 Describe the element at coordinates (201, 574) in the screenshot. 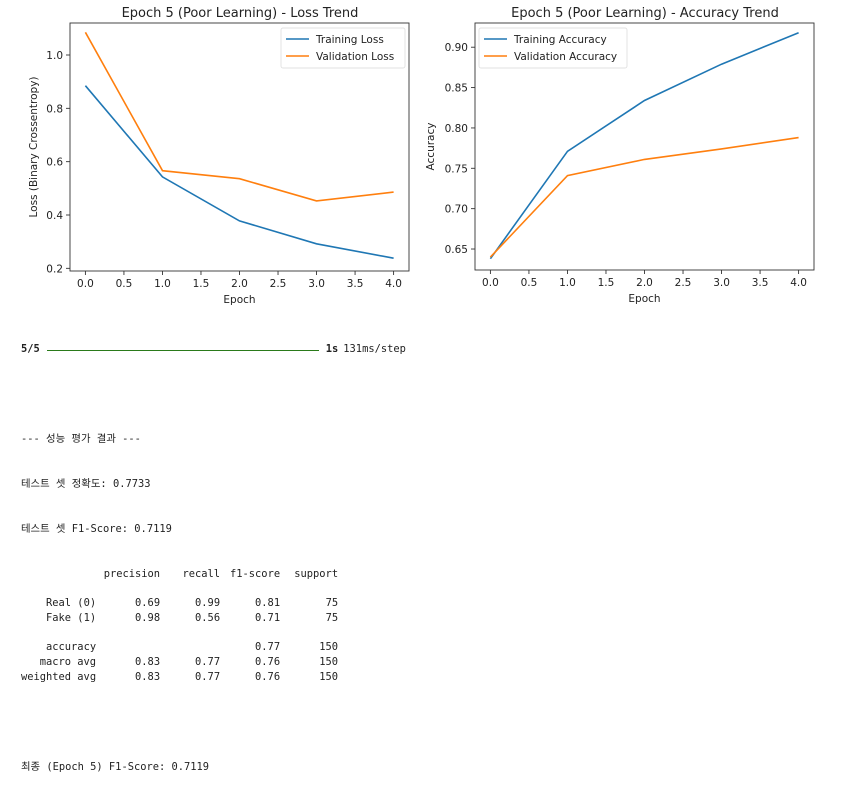

I see `col-recall: recall` at that location.